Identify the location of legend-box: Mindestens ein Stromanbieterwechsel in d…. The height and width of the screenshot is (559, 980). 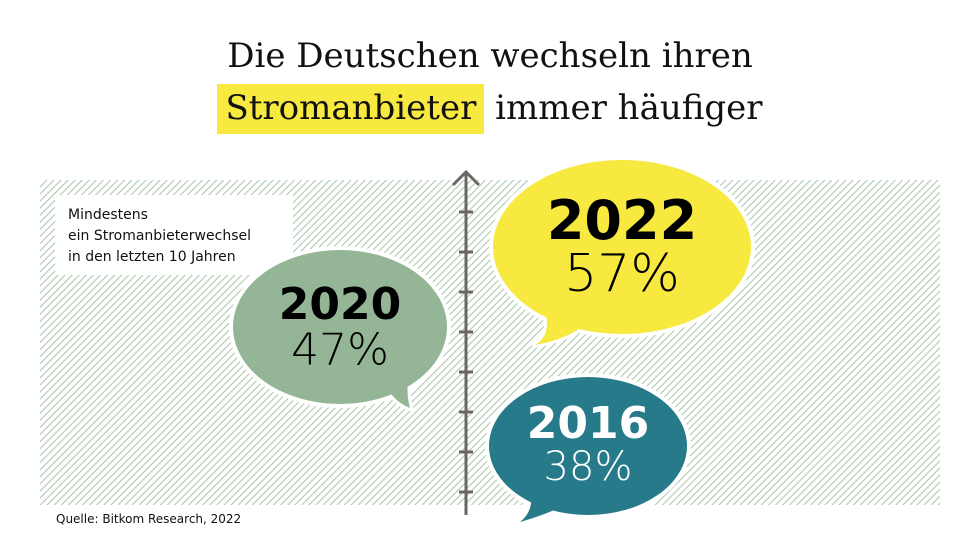
(174, 235).